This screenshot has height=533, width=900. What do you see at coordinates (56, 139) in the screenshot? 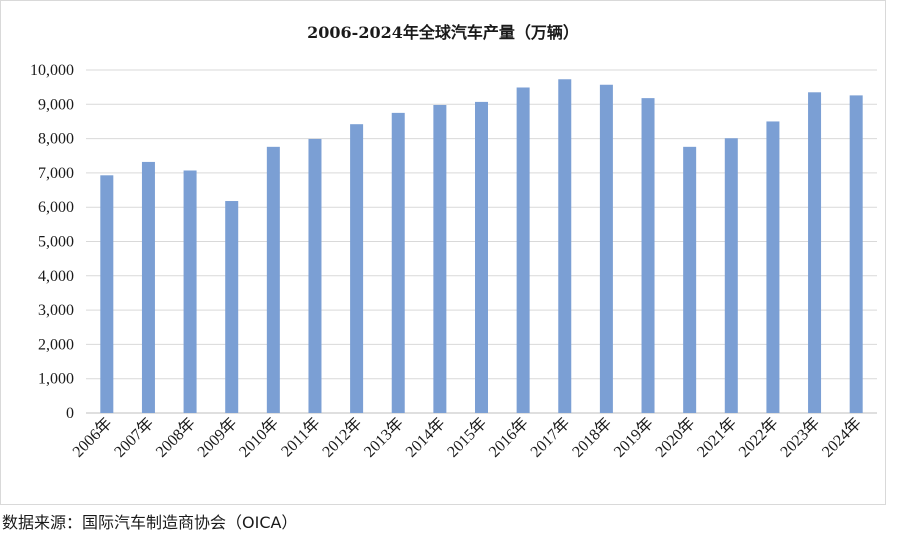
I see `y-tick-label: 8,000` at bounding box center [56, 139].